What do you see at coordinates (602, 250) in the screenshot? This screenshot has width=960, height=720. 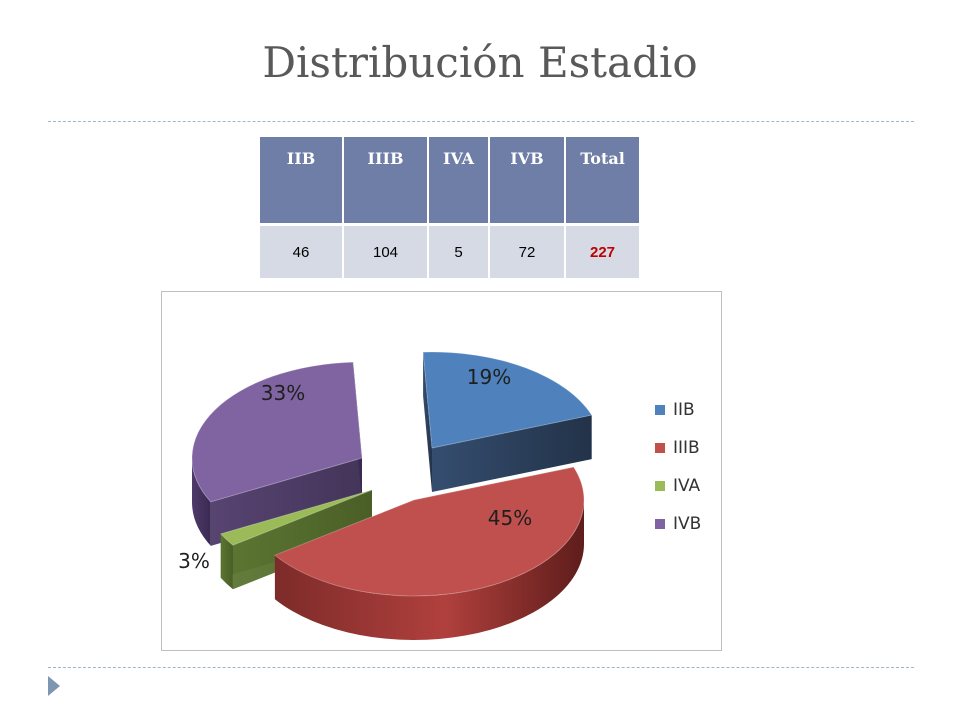 I see `cell-total: 227` at bounding box center [602, 250].